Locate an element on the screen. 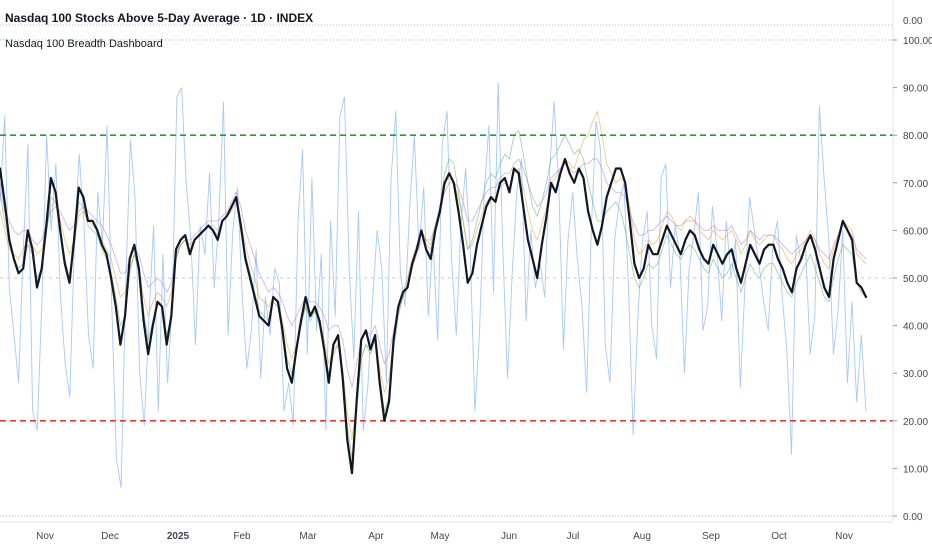  y-tick-label: 100.00 is located at coordinates (917, 41).